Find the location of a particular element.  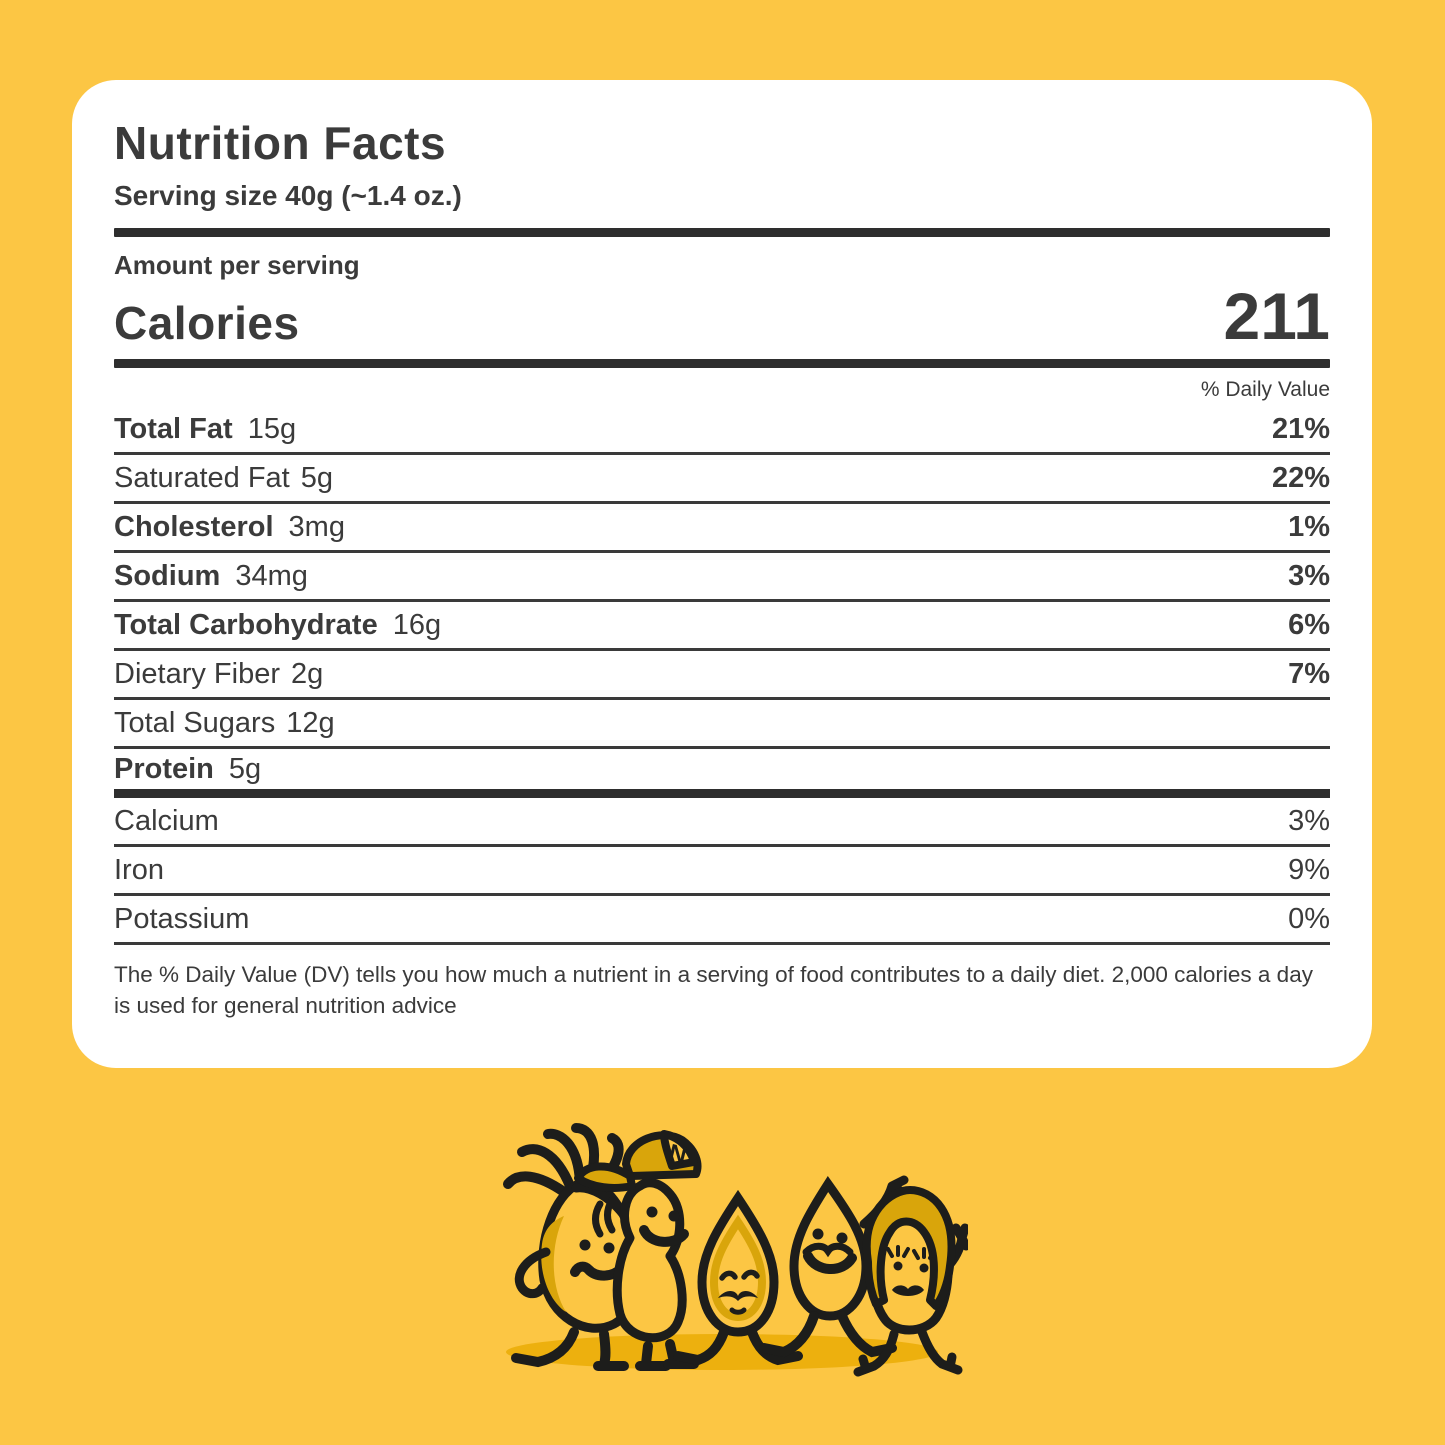

droplet-mustache-character is located at coordinates (738, 1277).